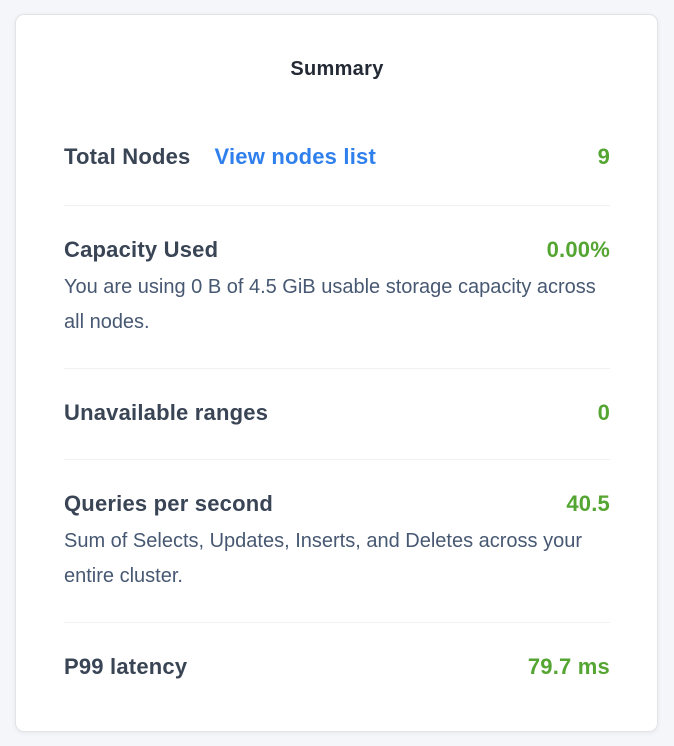  I want to click on stat-section-p99-latency: P99 latency 79.7 ms, so click(337, 663).